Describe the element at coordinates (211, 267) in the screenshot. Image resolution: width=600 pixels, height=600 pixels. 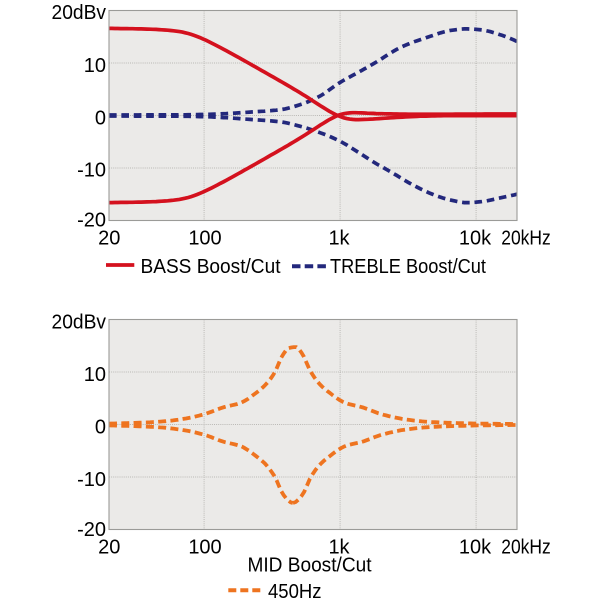
I see `svg-text: BASS Boost/Cut` at that location.